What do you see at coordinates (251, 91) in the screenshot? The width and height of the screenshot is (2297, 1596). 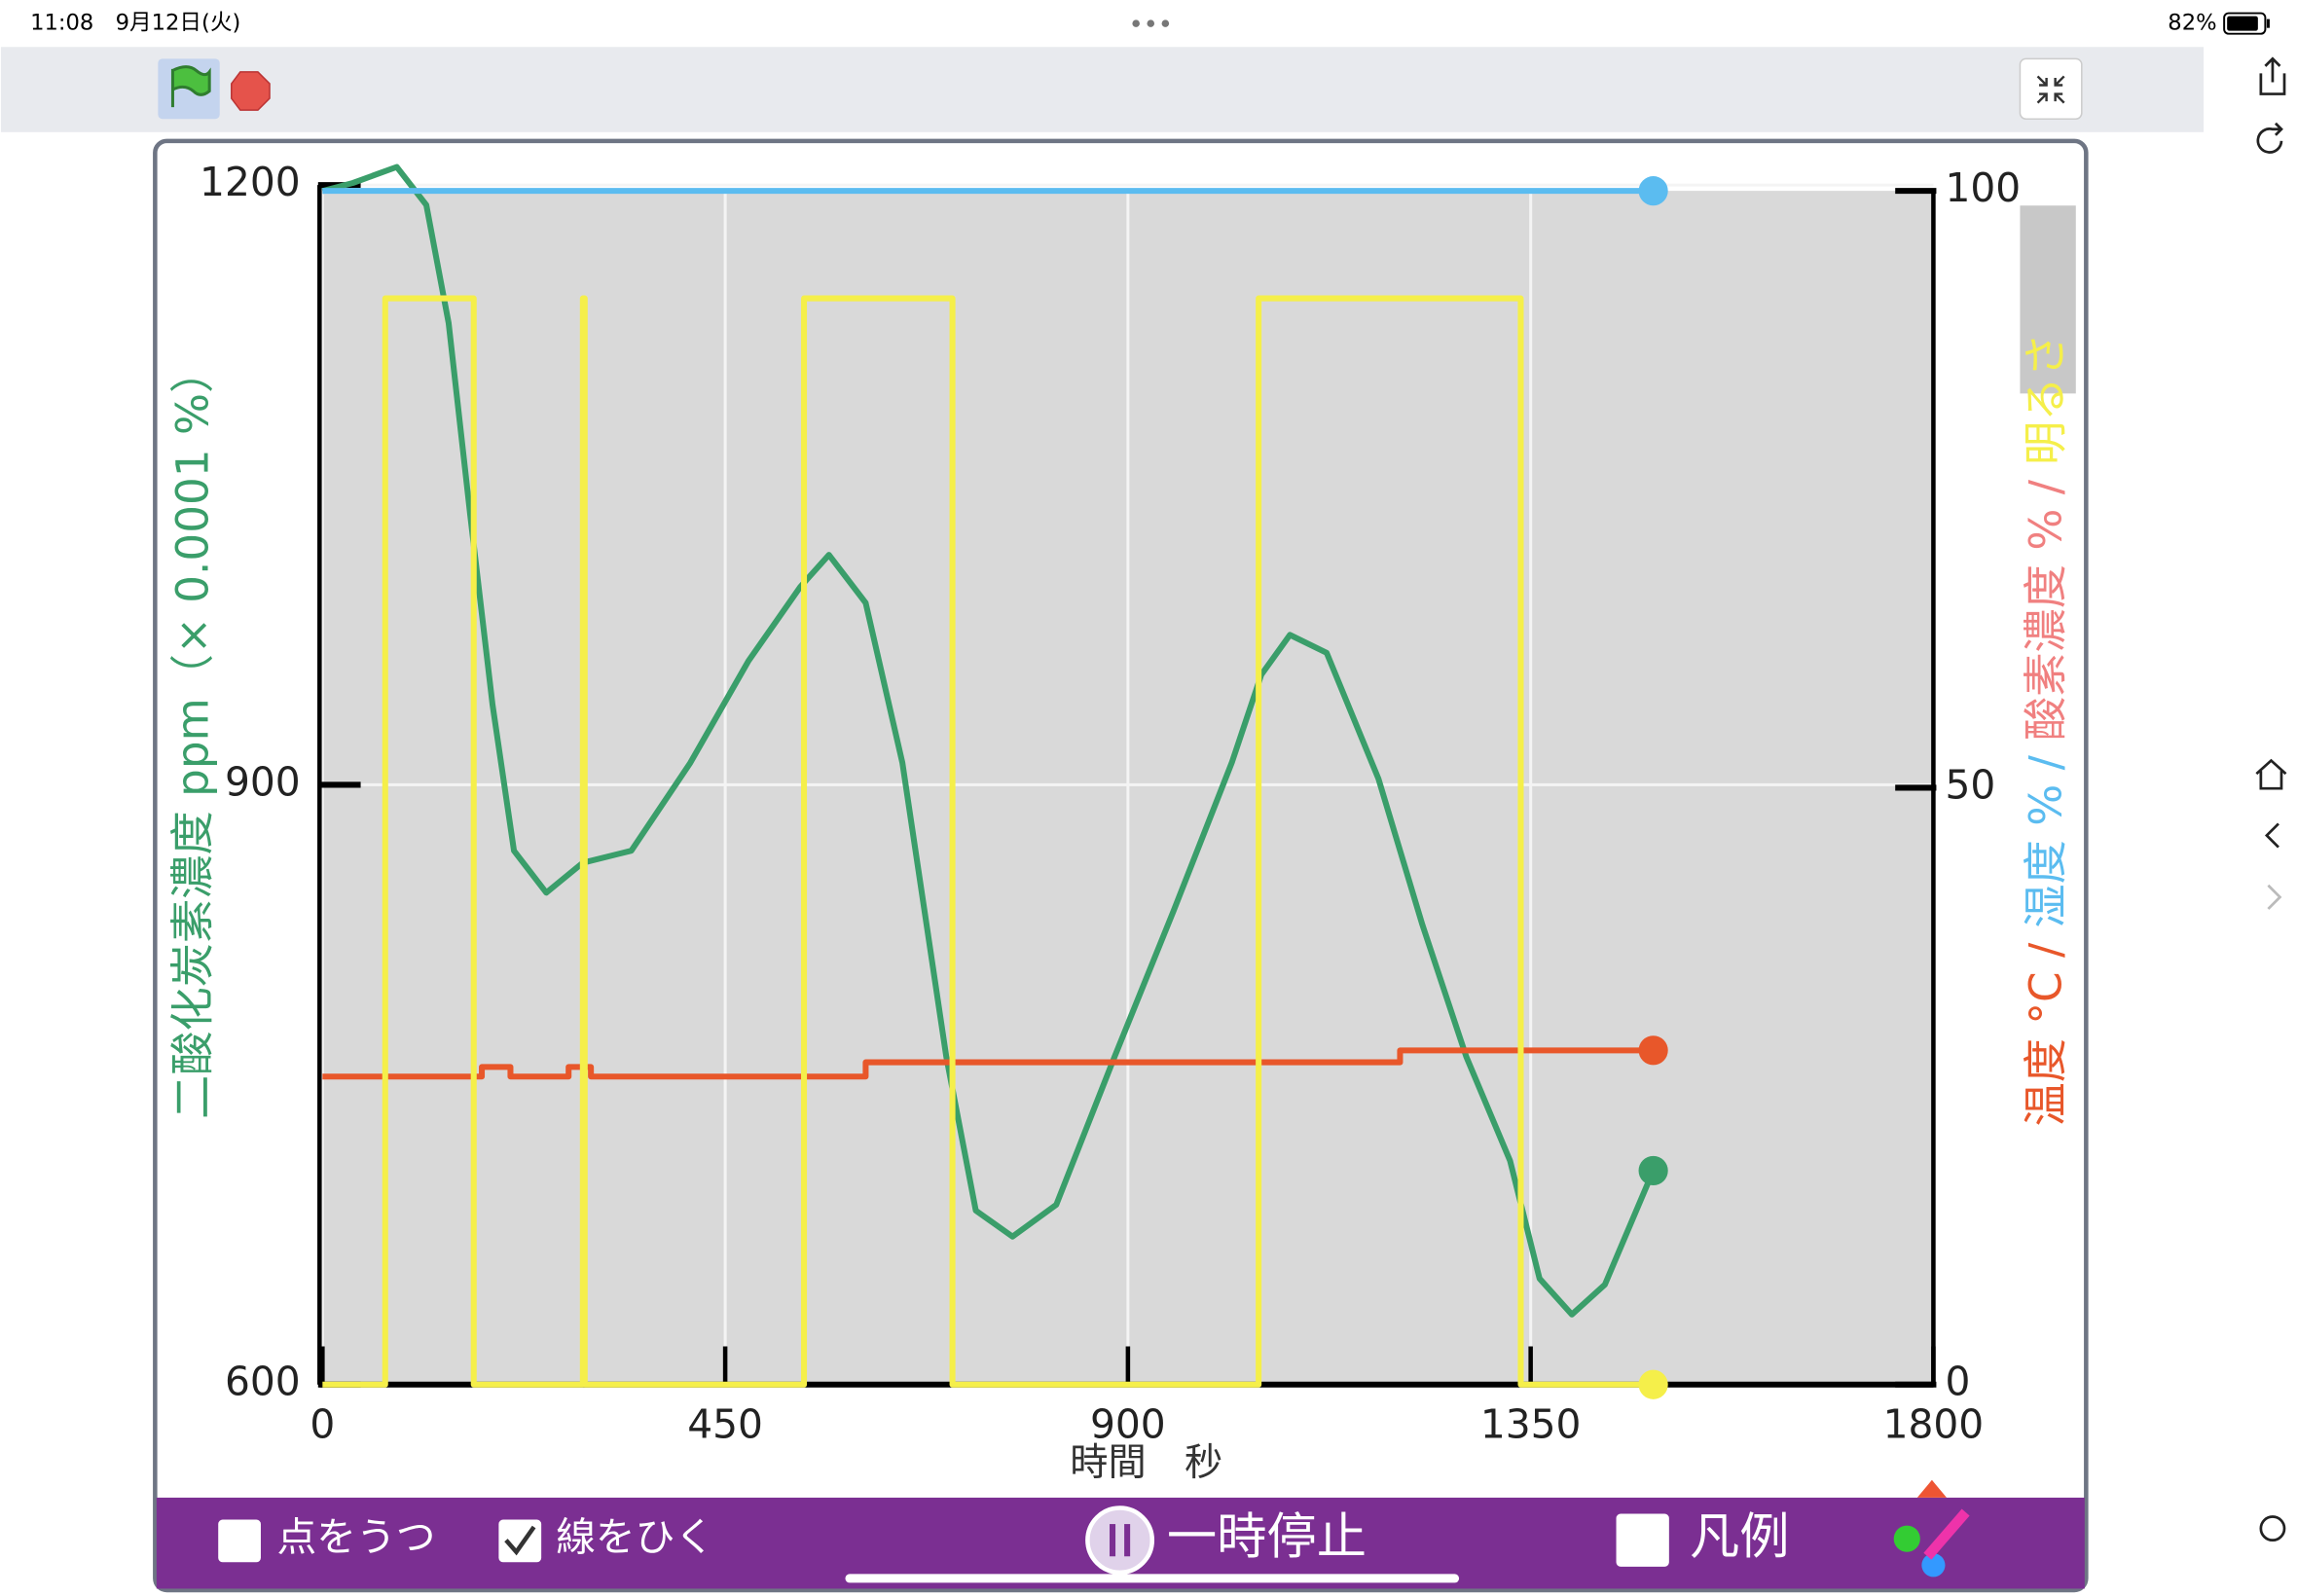 I see `stop-button` at bounding box center [251, 91].